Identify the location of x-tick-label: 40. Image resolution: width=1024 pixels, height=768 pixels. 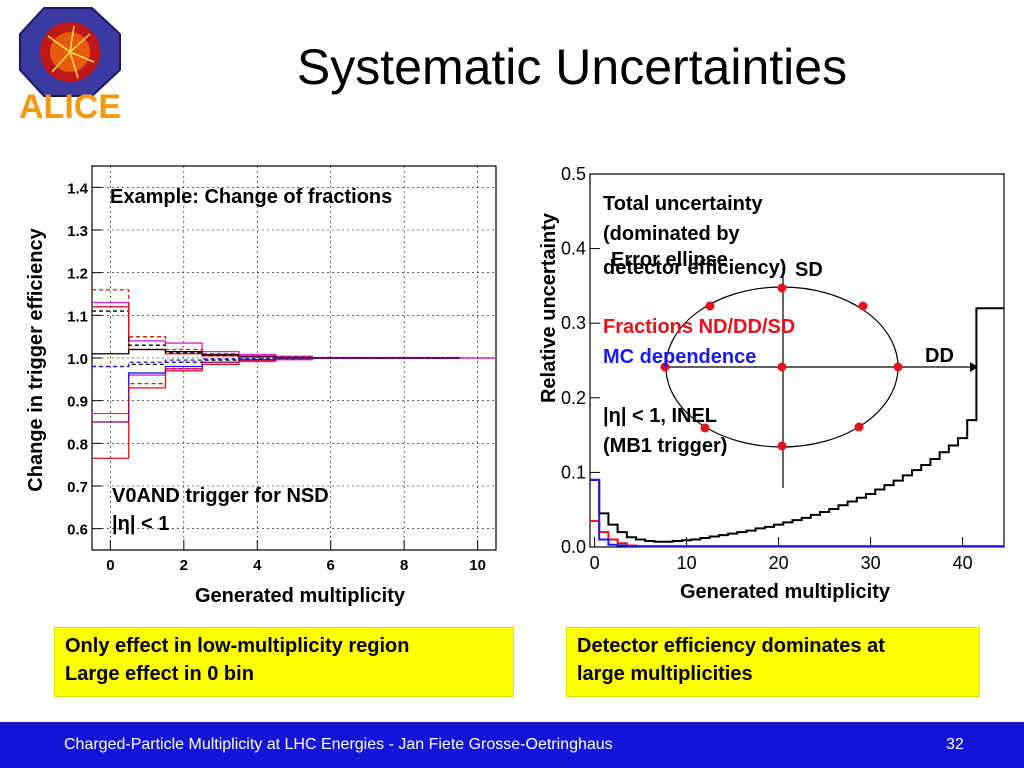
(963, 563).